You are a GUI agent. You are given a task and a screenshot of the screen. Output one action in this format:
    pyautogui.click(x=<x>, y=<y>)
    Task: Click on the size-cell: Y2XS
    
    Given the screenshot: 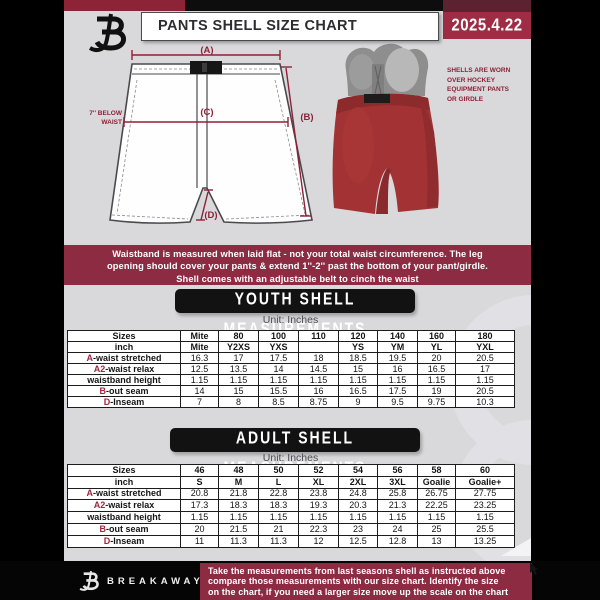 What is the action you would take?
    pyautogui.click(x=238, y=347)
    